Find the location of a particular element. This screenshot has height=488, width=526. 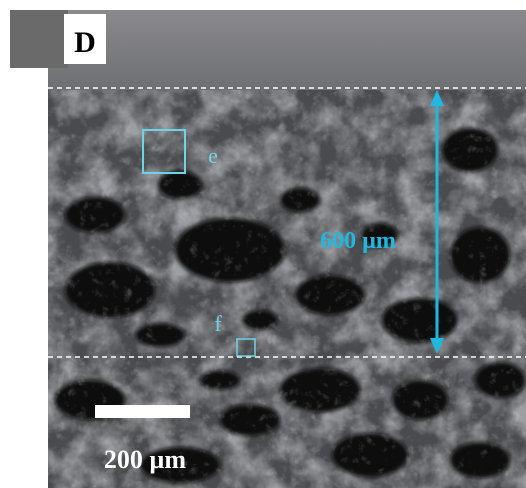

region-label: e is located at coordinates (213, 155).